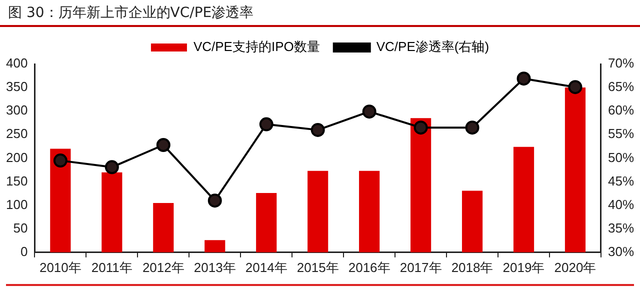  Describe the element at coordinates (621, 157) in the screenshot. I see `y2-tick-label: 50%` at that location.